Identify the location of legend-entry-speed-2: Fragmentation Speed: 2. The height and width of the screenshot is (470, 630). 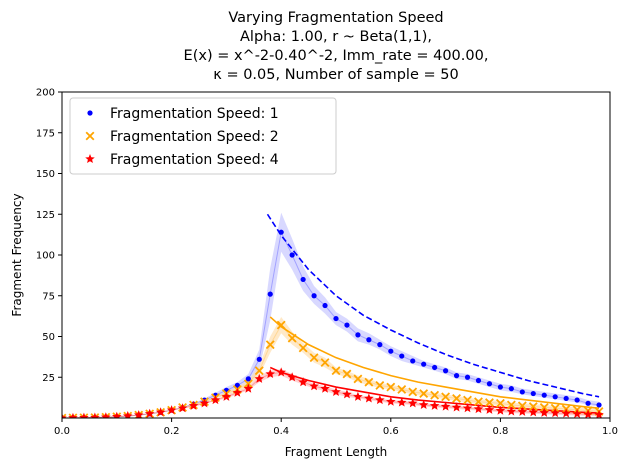
(194, 137).